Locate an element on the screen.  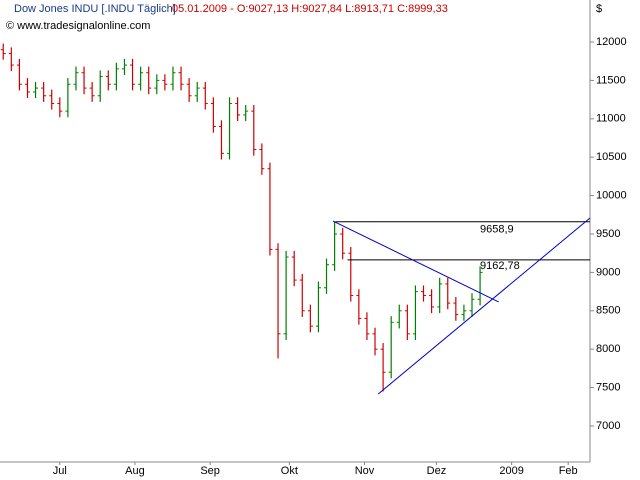
source: © www.tradesignalonline.com is located at coordinates (78, 26).